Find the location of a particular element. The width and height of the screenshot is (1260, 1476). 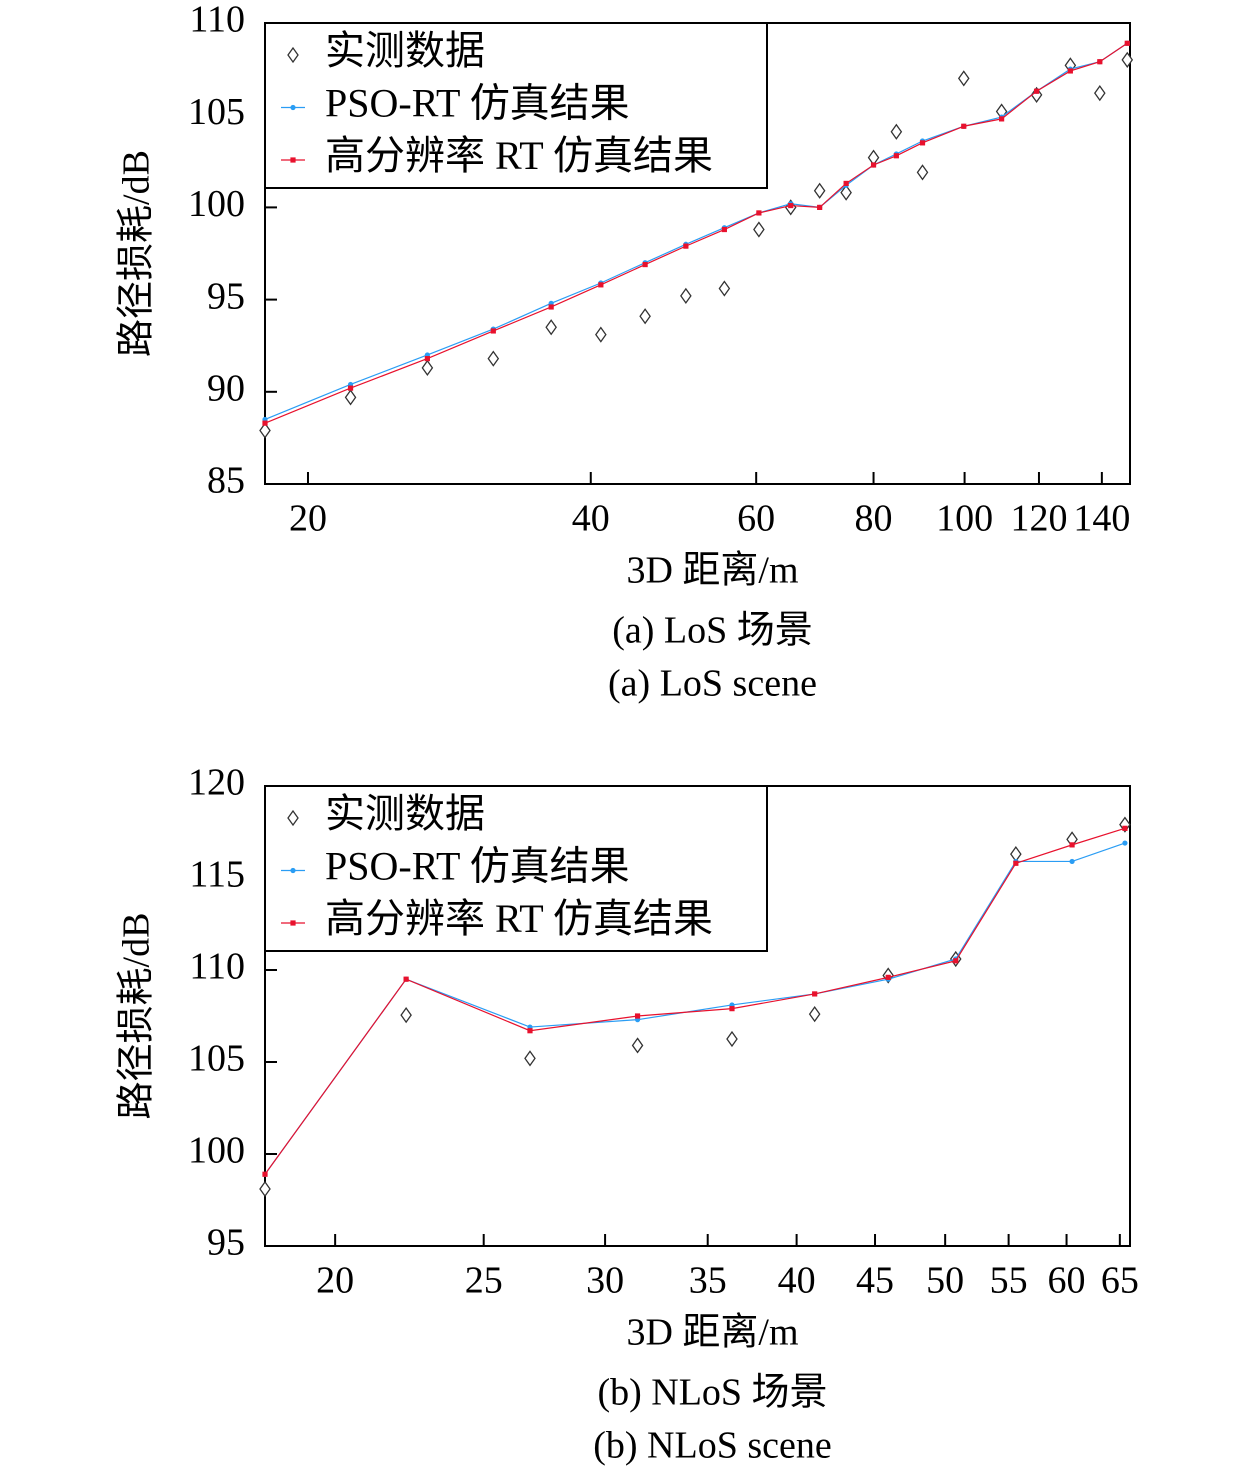

y-tick-label: 90 is located at coordinates (226, 389).